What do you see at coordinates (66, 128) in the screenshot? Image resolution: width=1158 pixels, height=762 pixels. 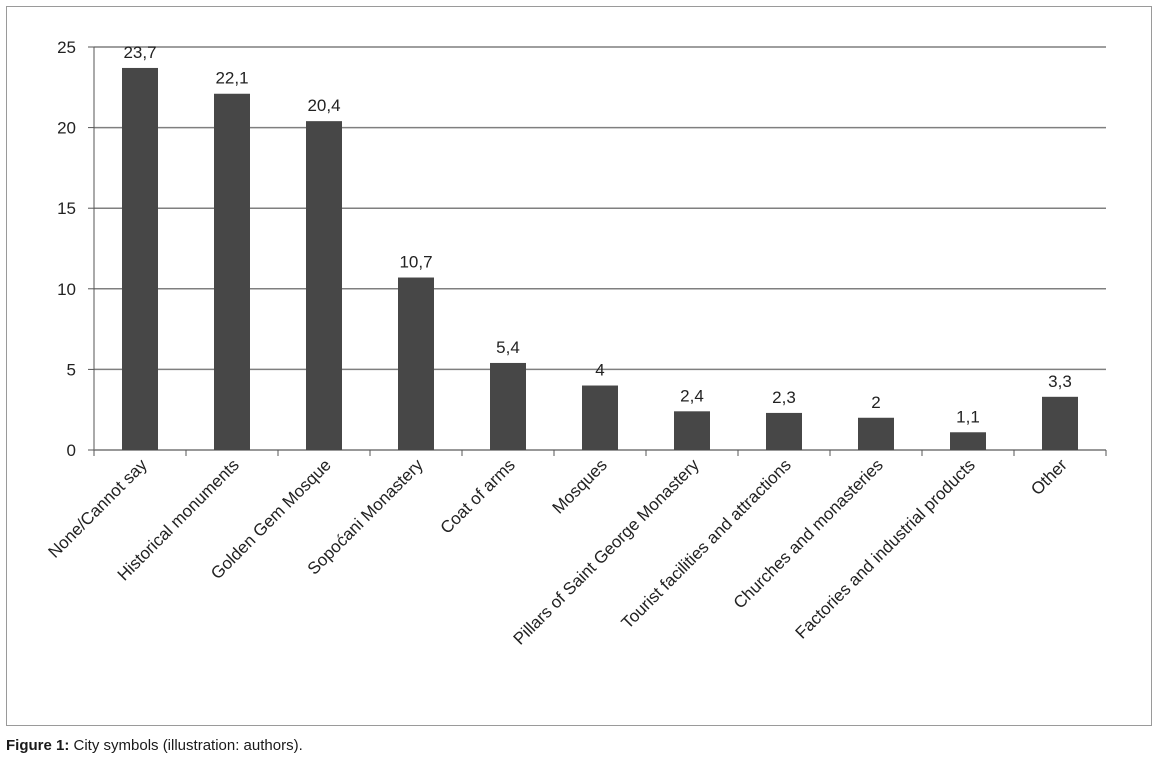 I see `y-tick-label: 20` at bounding box center [66, 128].